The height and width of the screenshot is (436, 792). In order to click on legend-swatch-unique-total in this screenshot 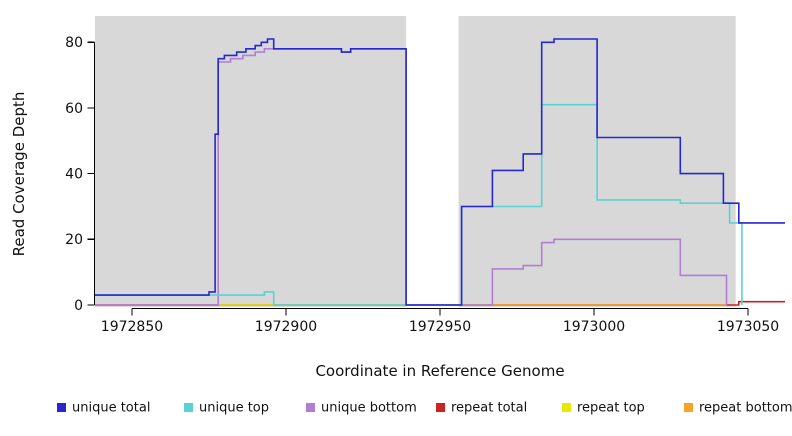, I will do `click(61, 407)`.